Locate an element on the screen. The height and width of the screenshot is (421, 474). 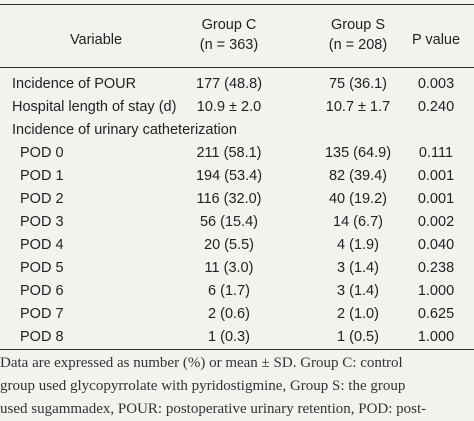
table-row: Incidence of urinary catheterization is located at coordinates (237, 130).